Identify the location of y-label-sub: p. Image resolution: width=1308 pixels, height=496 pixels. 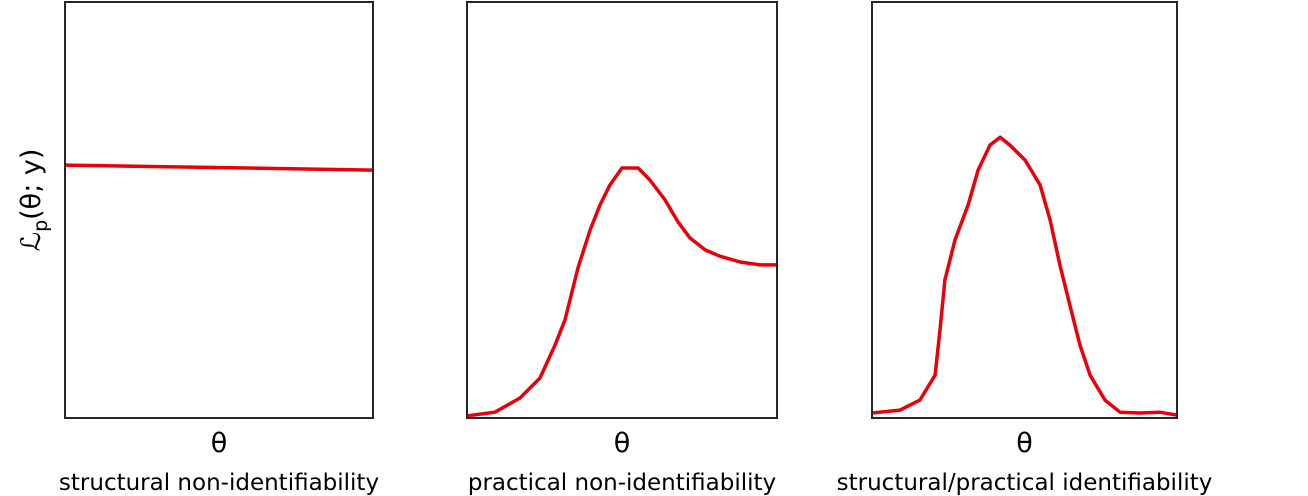
(41, 226).